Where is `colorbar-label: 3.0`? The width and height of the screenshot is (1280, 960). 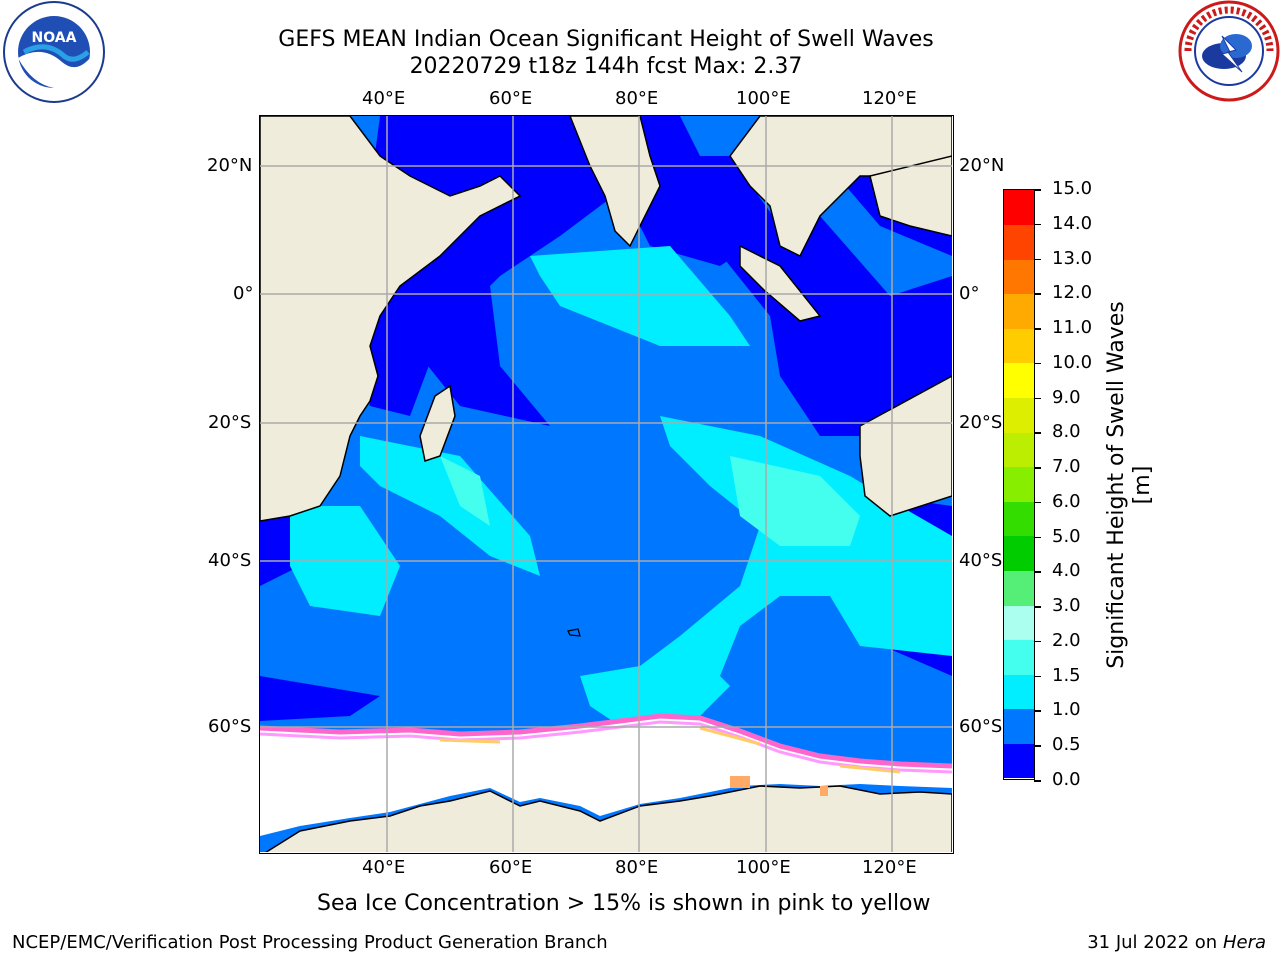
colorbar-label: 3.0 is located at coordinates (1066, 606).